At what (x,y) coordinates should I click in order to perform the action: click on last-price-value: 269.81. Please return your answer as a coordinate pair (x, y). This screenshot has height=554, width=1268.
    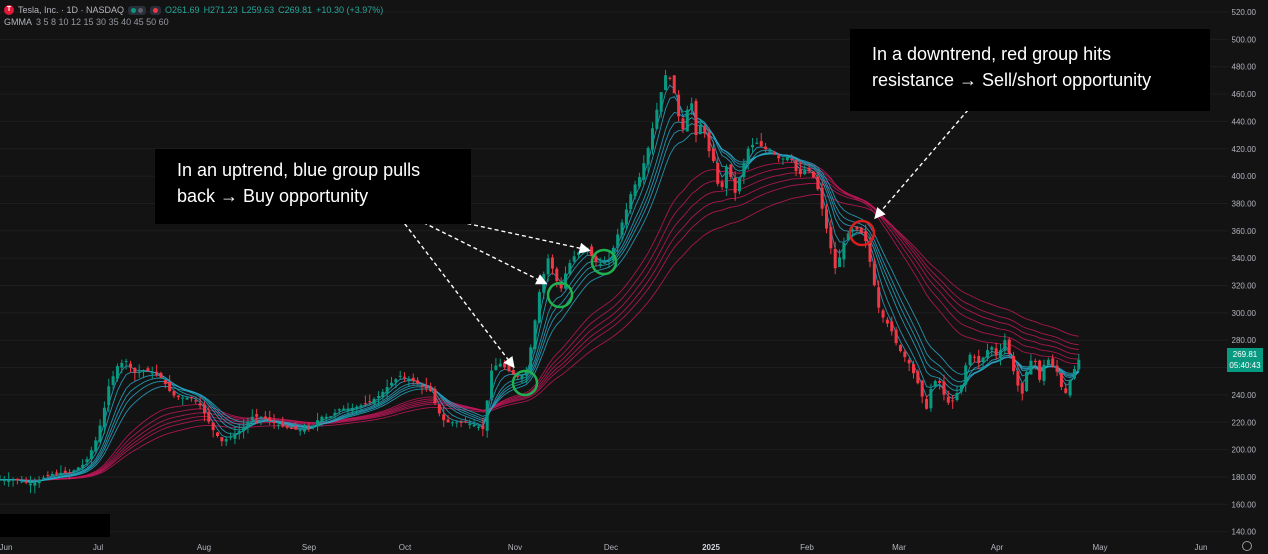
    Looking at the image, I should click on (1245, 354).